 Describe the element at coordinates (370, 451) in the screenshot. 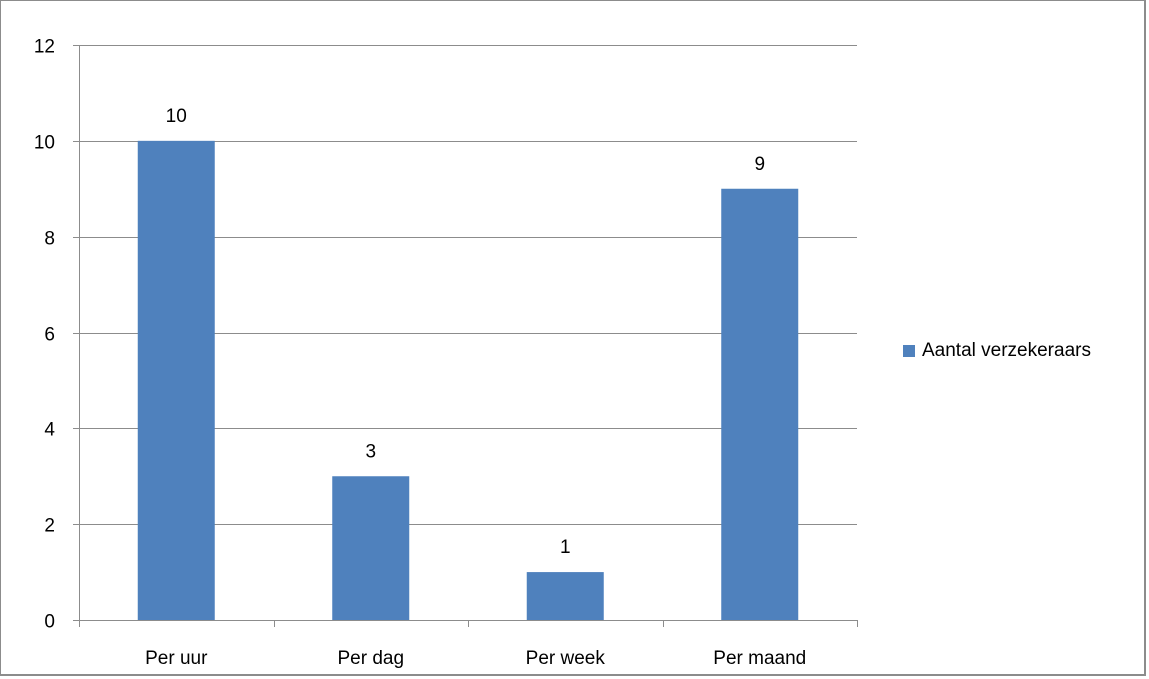

I see `data-label: 3` at that location.